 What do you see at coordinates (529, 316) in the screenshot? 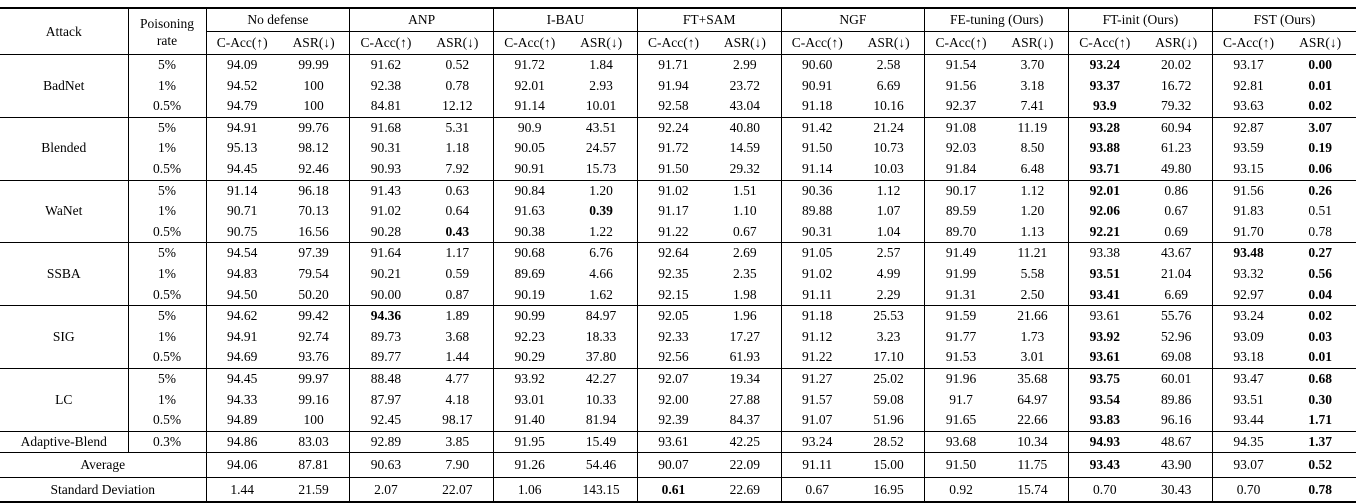
I see `metric-value: 90.99` at bounding box center [529, 316].